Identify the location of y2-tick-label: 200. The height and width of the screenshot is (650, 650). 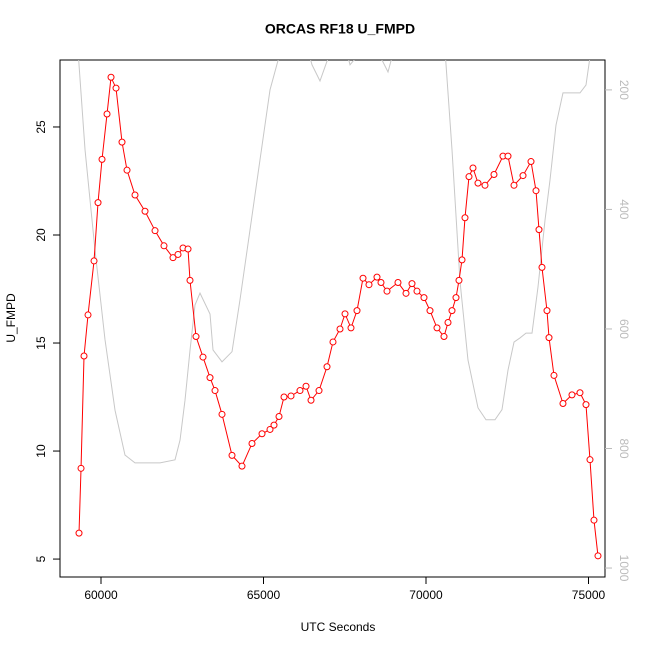
(624, 90).